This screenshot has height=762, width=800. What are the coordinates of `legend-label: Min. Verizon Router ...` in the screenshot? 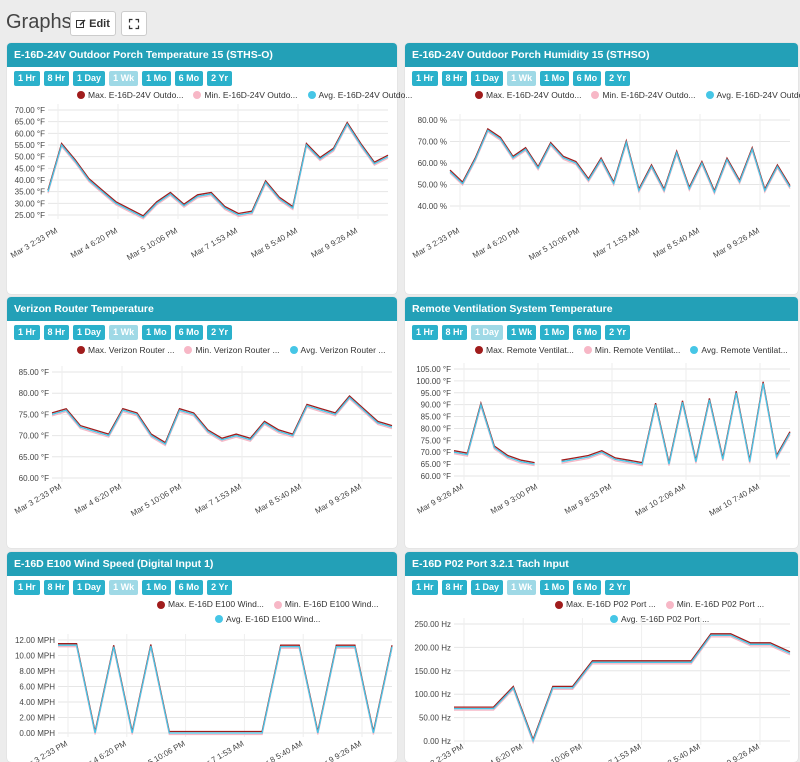 It's located at (237, 350).